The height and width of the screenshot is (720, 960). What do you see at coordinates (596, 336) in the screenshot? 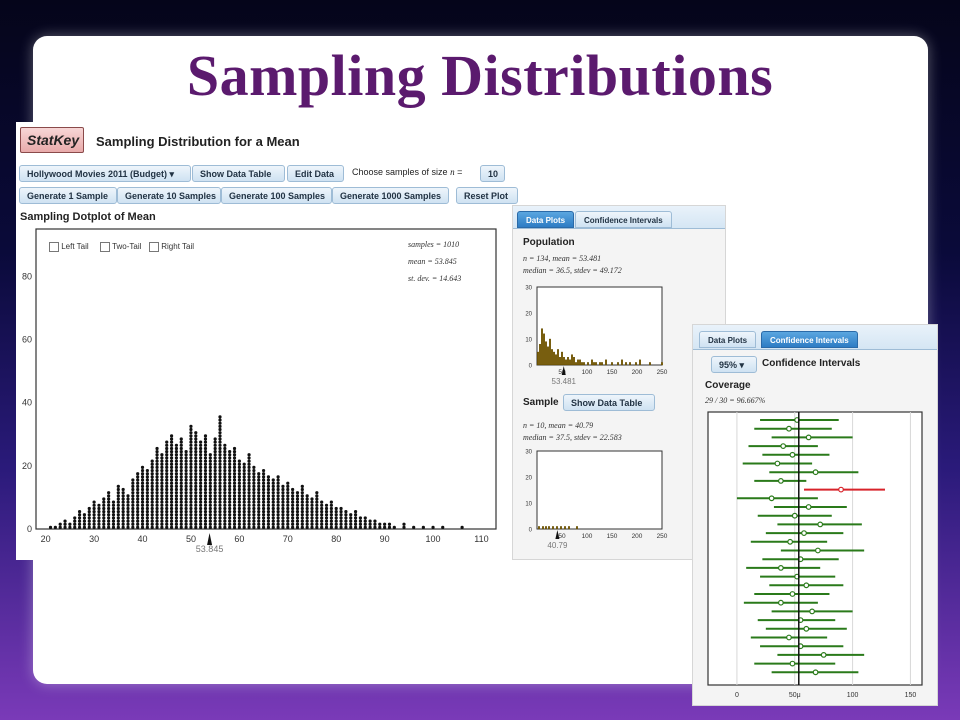
I see `population-chart: 0 10 20 30 50 100 150 200 250 53.481` at bounding box center [596, 336].